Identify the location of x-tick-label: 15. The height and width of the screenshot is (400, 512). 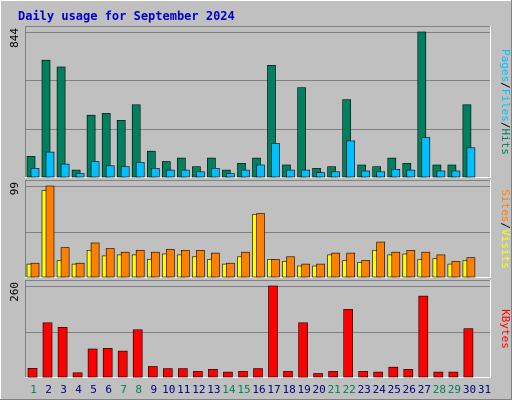
(243, 389).